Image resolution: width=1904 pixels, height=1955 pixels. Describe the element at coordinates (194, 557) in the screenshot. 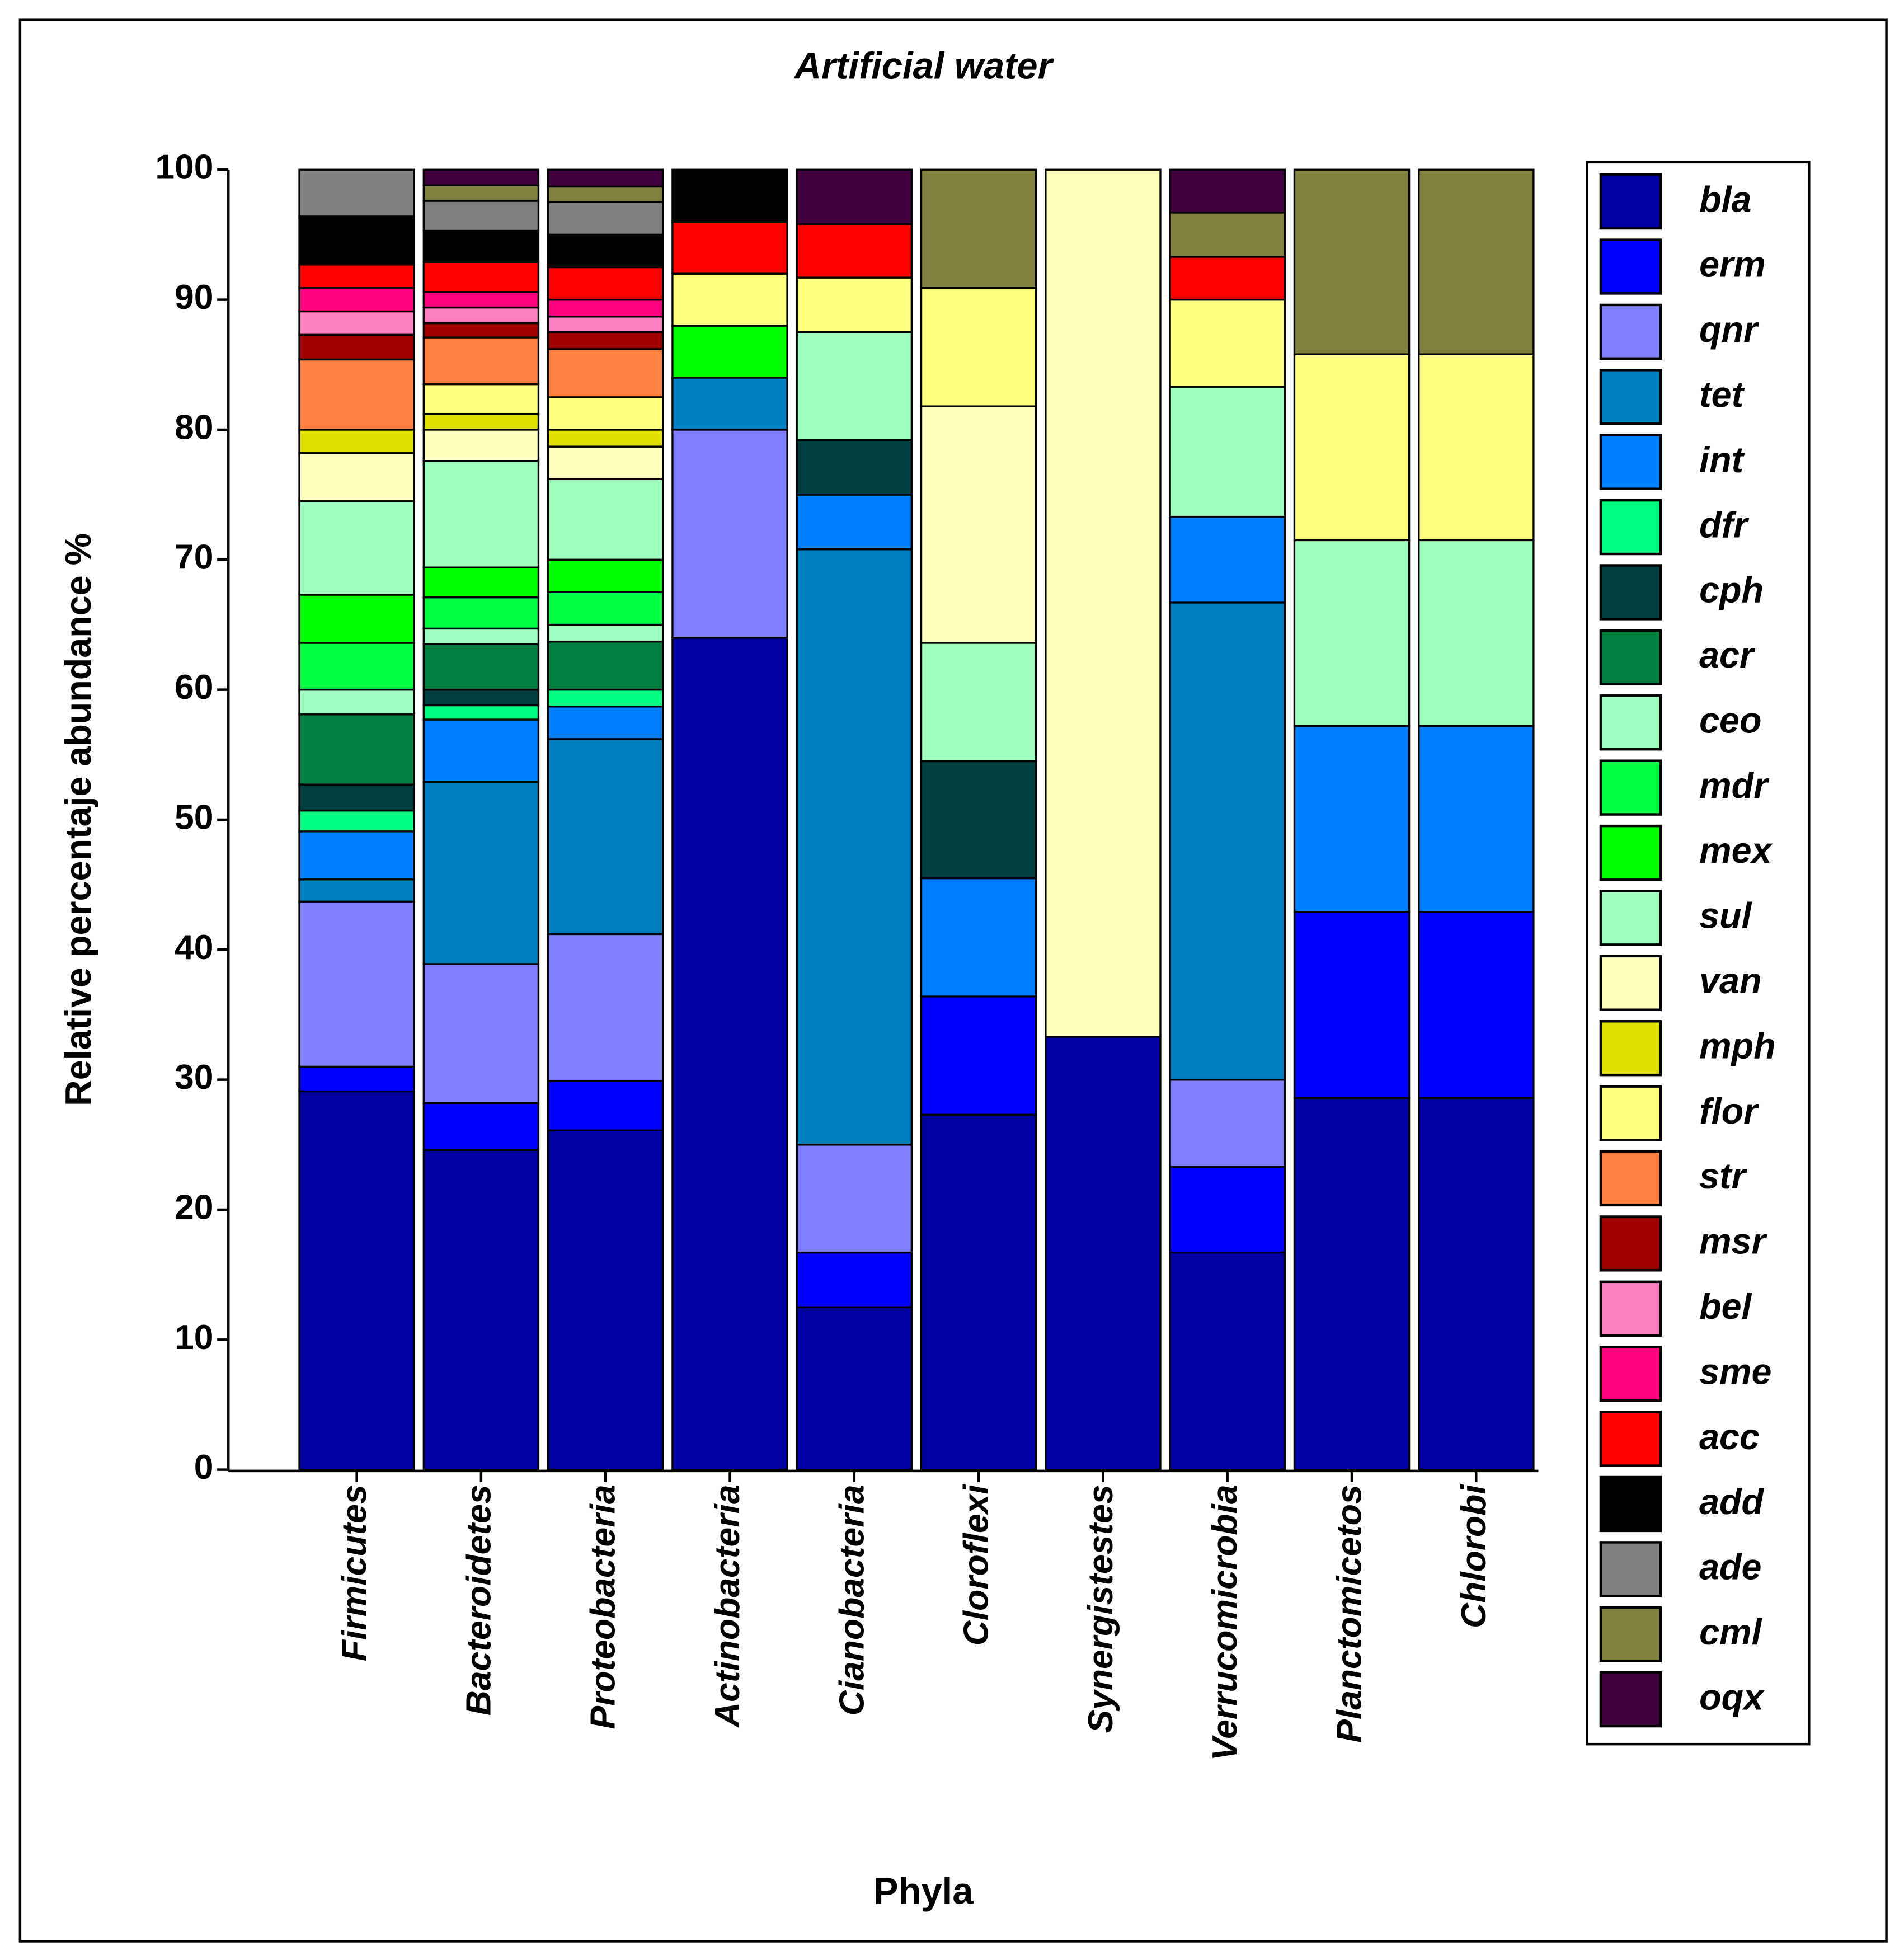

I see `y-tick-label: 70` at that location.